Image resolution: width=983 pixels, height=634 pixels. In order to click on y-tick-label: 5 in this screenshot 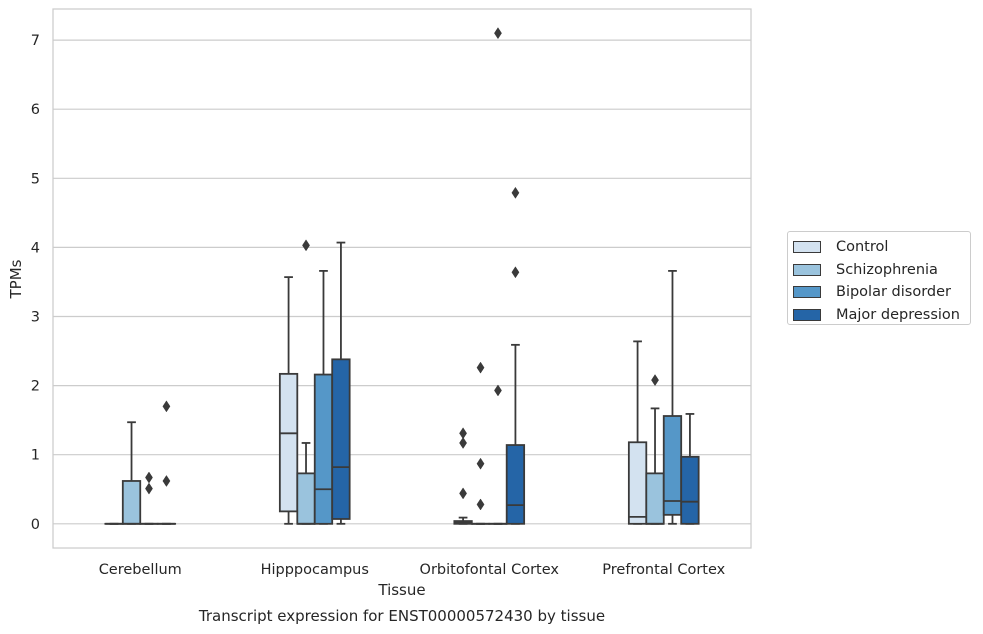, I will do `click(35, 179)`.